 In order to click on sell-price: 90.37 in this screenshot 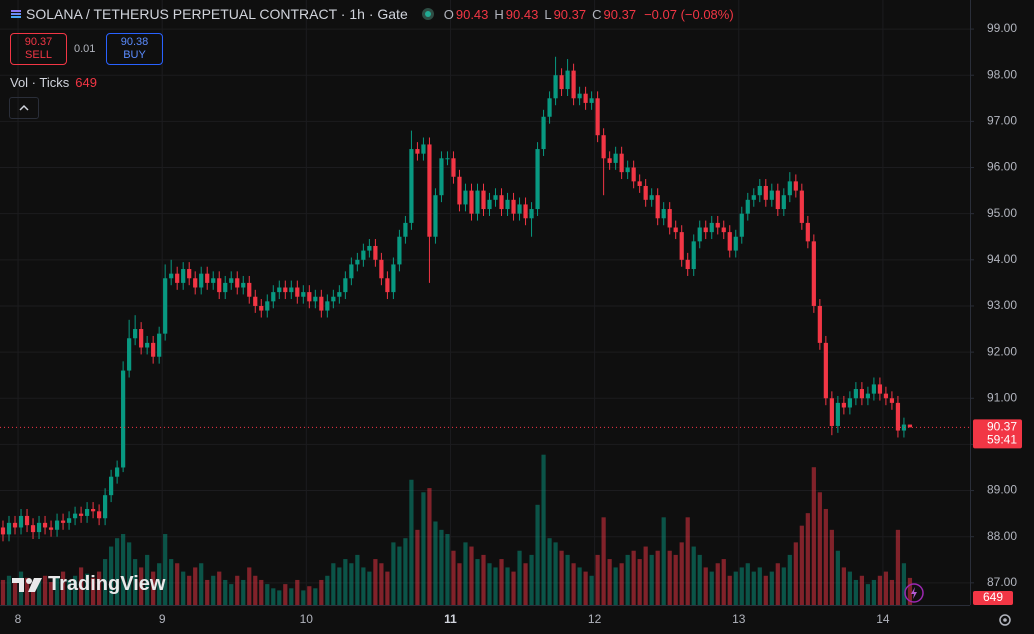, I will do `click(38, 42)`.